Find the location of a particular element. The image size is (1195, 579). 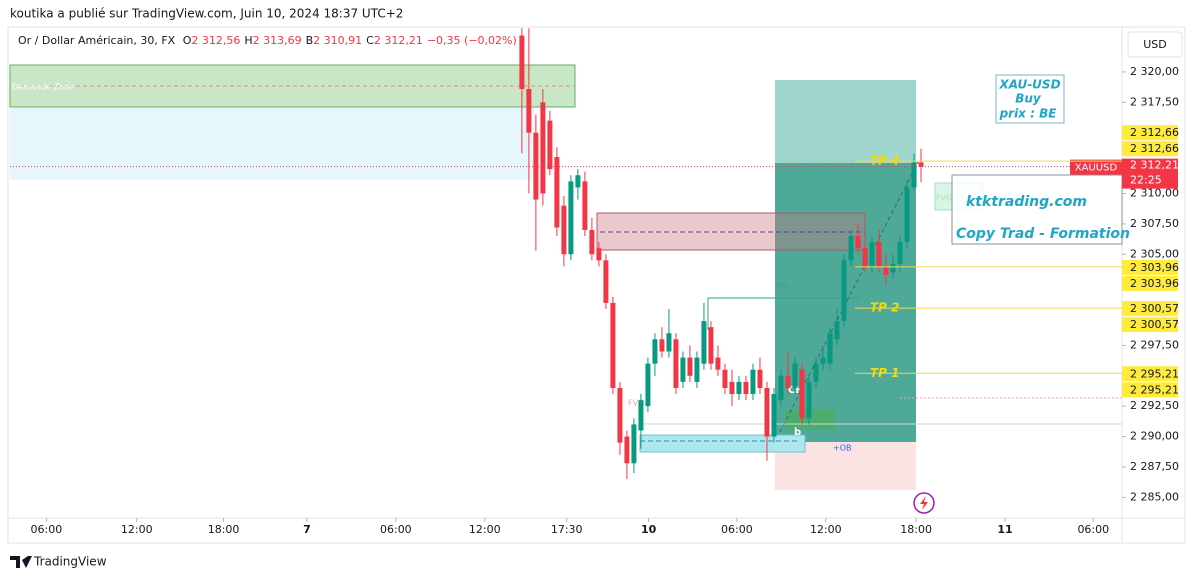

tp-label: TP 1 is located at coordinates (885, 373).